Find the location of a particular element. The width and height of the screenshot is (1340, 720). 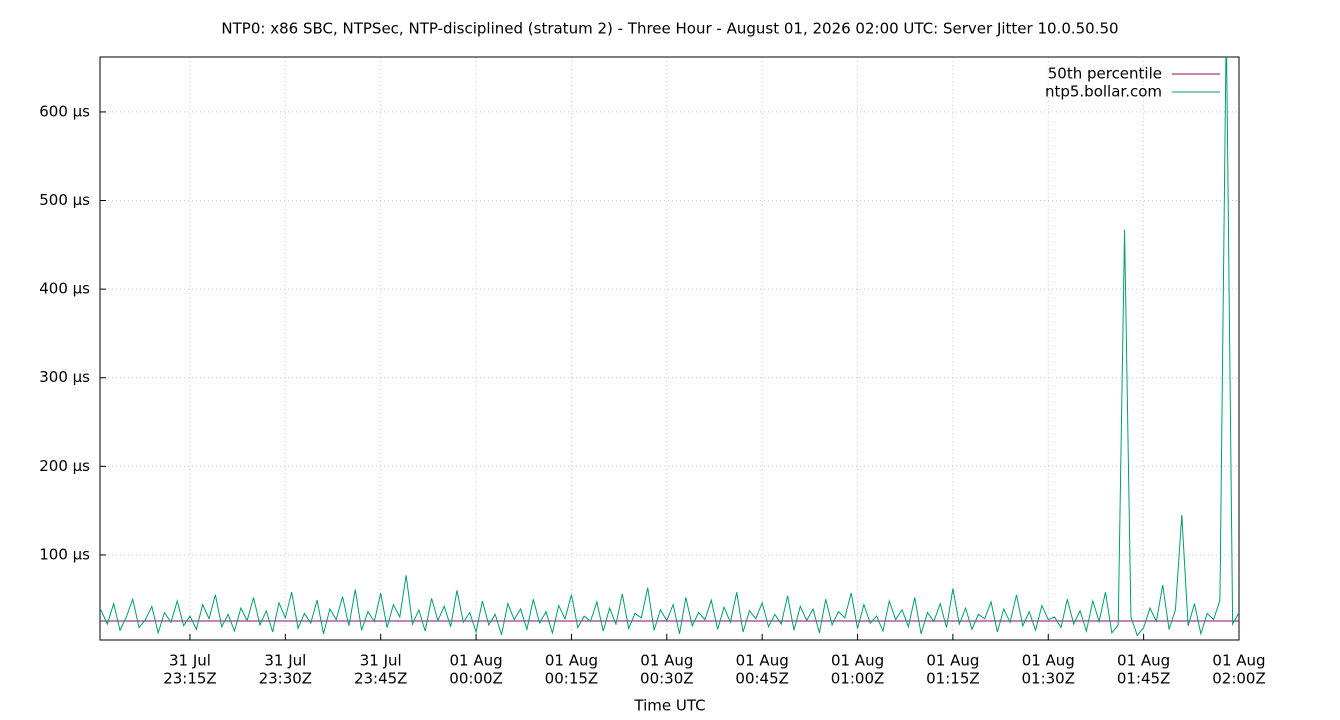

y-tick-label: 200 µs is located at coordinates (64, 466).